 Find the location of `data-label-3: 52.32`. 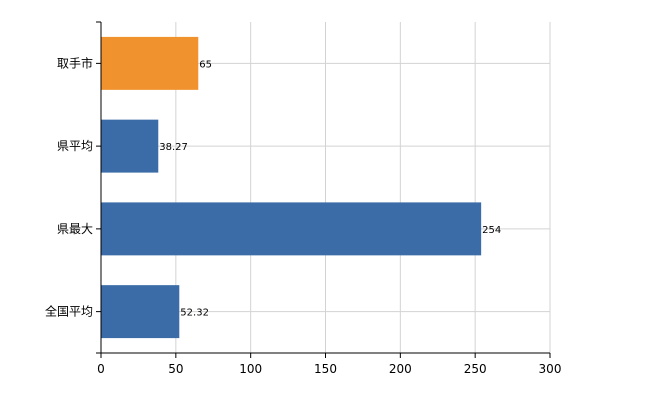

data-label-3: 52.32 is located at coordinates (194, 313).